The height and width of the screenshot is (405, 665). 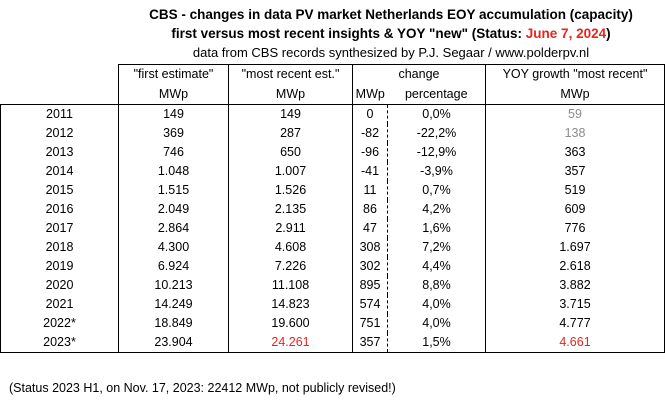 I want to click on yoy-cell: 2.618, so click(x=575, y=266).